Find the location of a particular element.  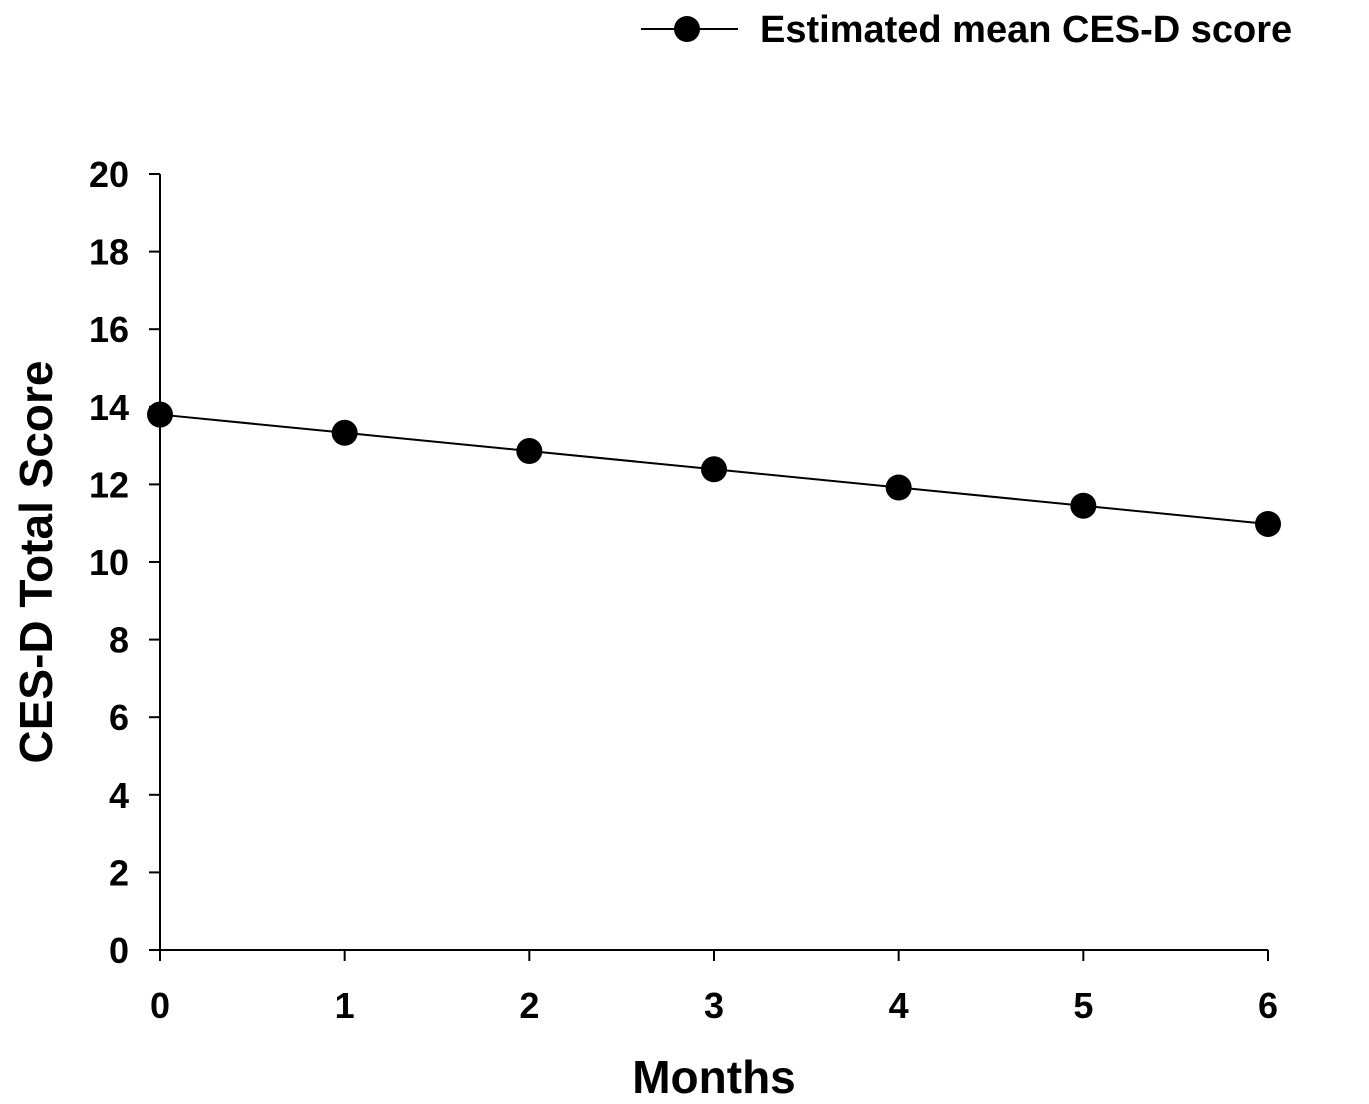

y-tick-label: 2 is located at coordinates (119, 872).